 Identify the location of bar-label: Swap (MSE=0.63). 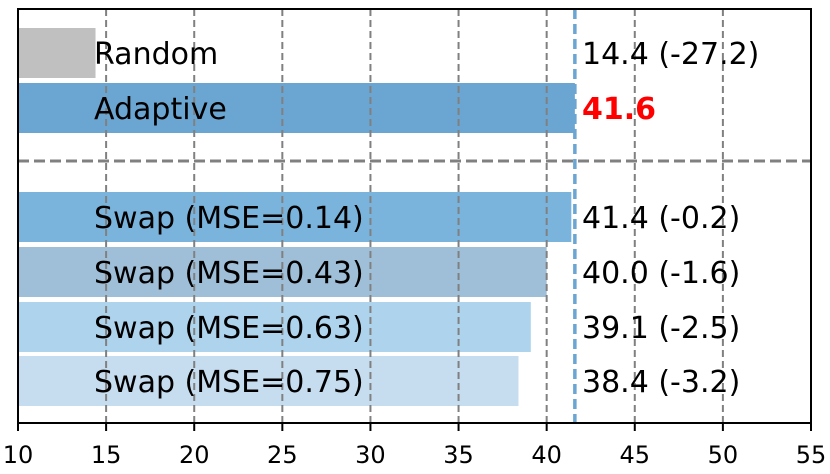
(229, 328).